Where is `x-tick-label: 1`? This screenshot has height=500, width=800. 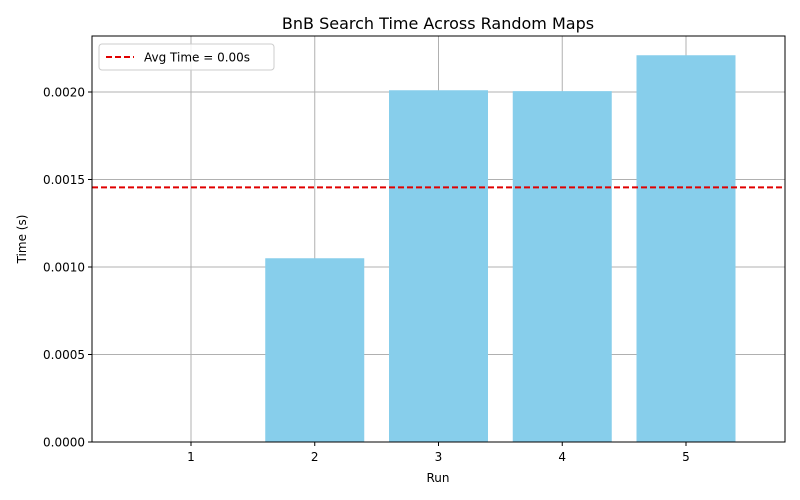 x-tick-label: 1 is located at coordinates (191, 457).